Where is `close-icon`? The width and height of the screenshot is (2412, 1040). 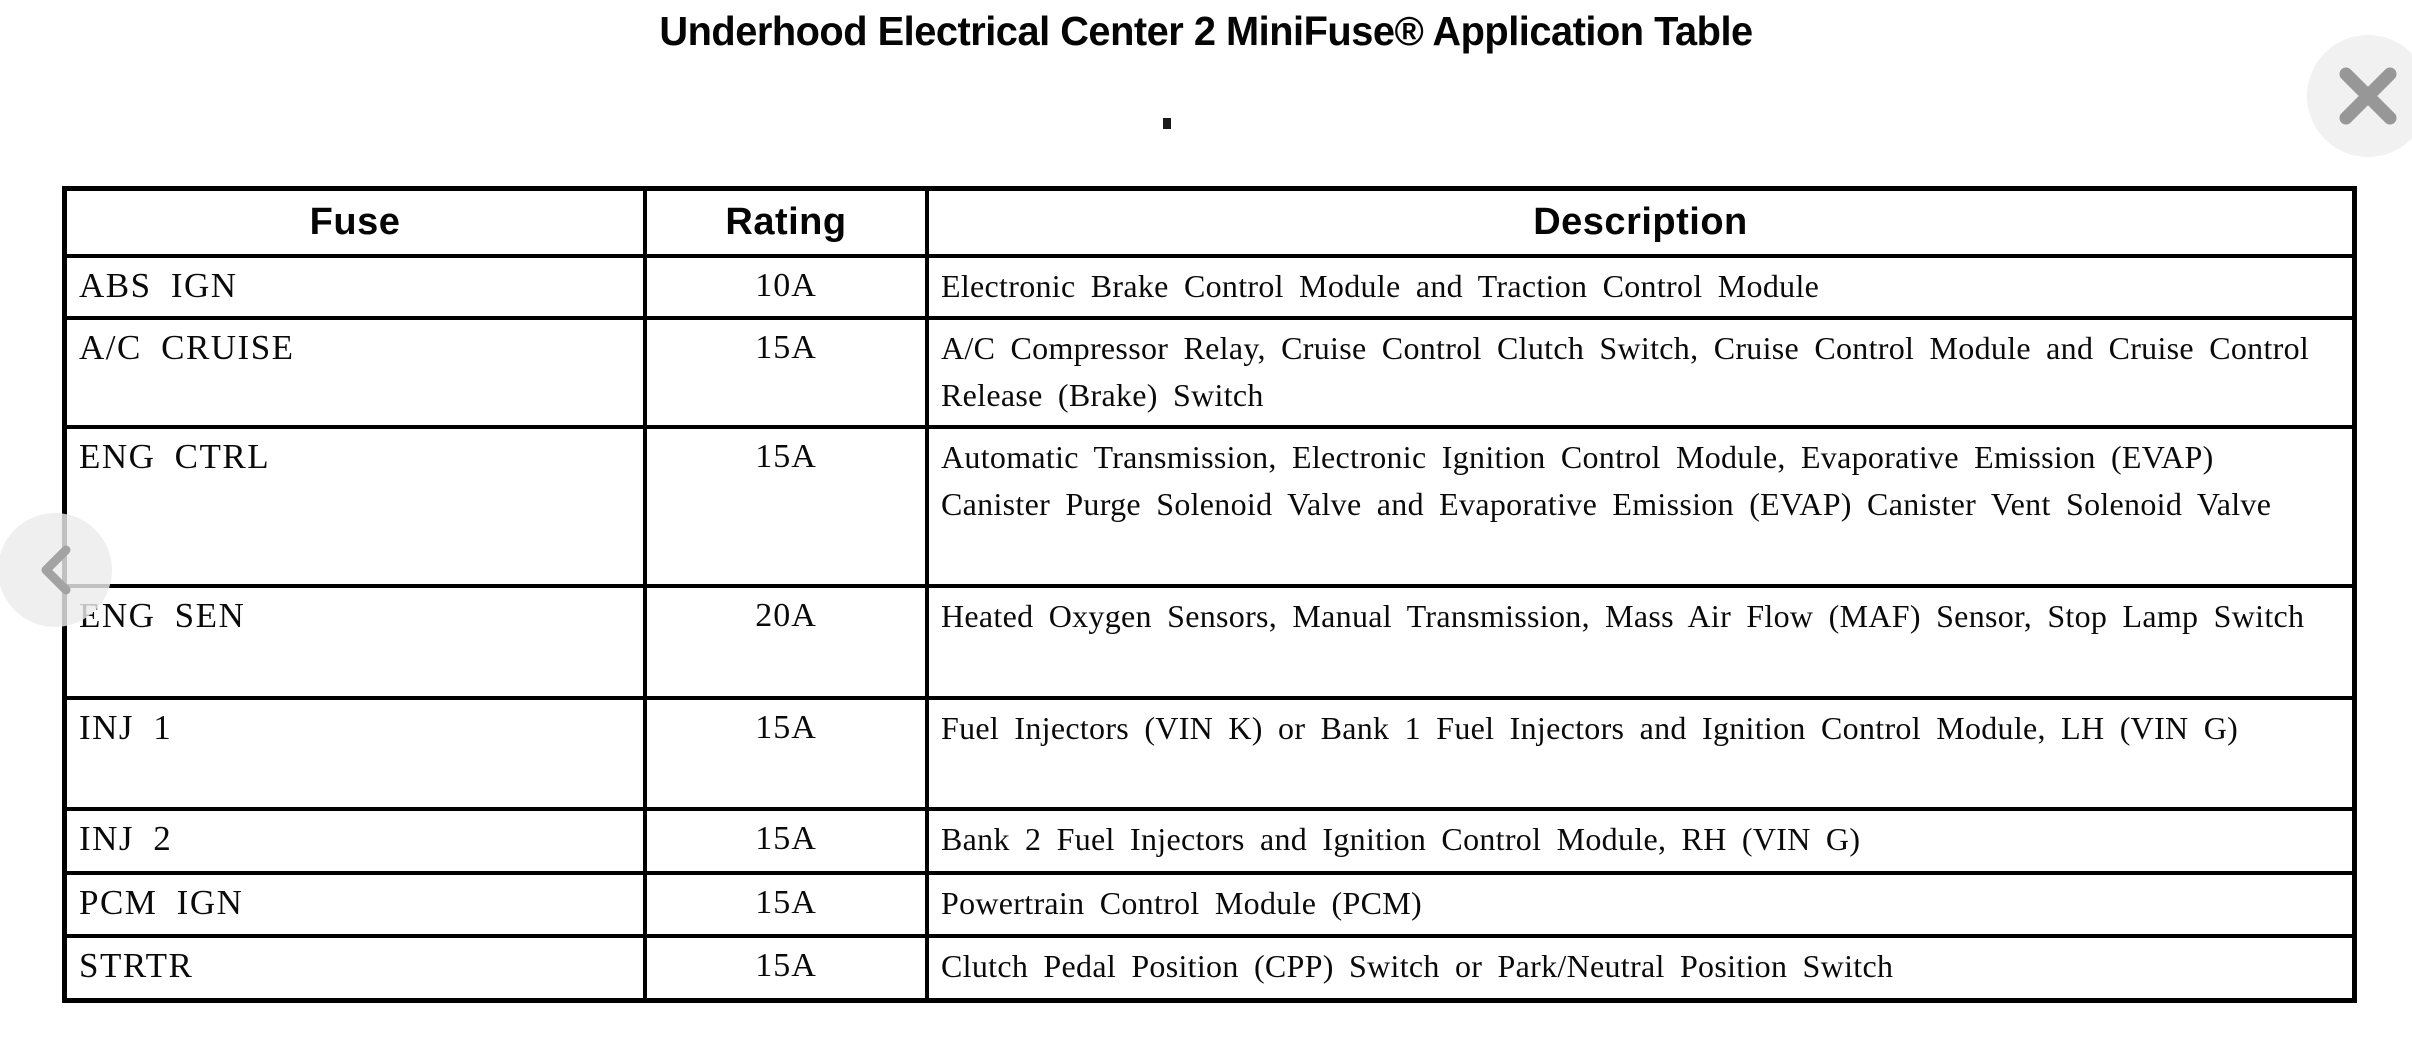 close-icon is located at coordinates (2368, 96).